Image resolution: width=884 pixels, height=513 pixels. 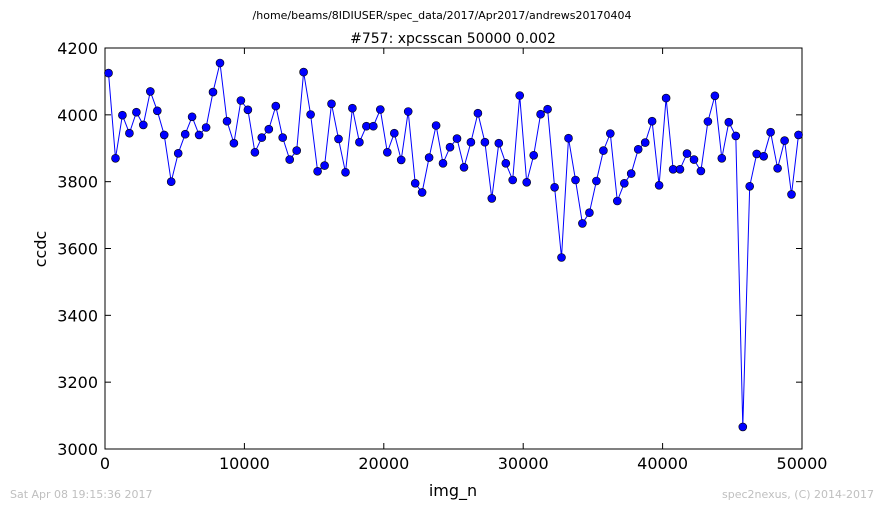 I want to click on chart-title: #757: xpcsscan 50000 0.002, so click(x=453, y=39).